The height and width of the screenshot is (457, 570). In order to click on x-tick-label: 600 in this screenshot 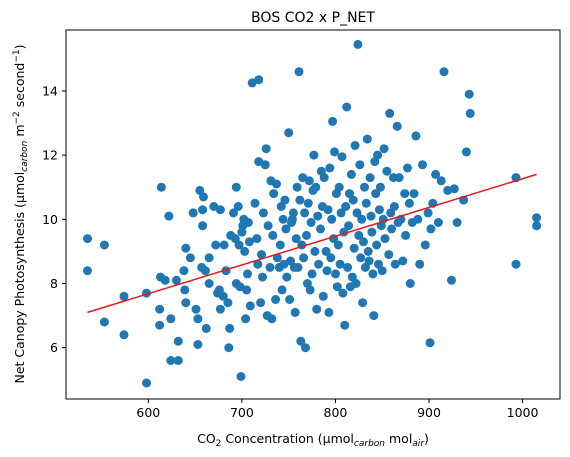, I will do `click(148, 412)`.